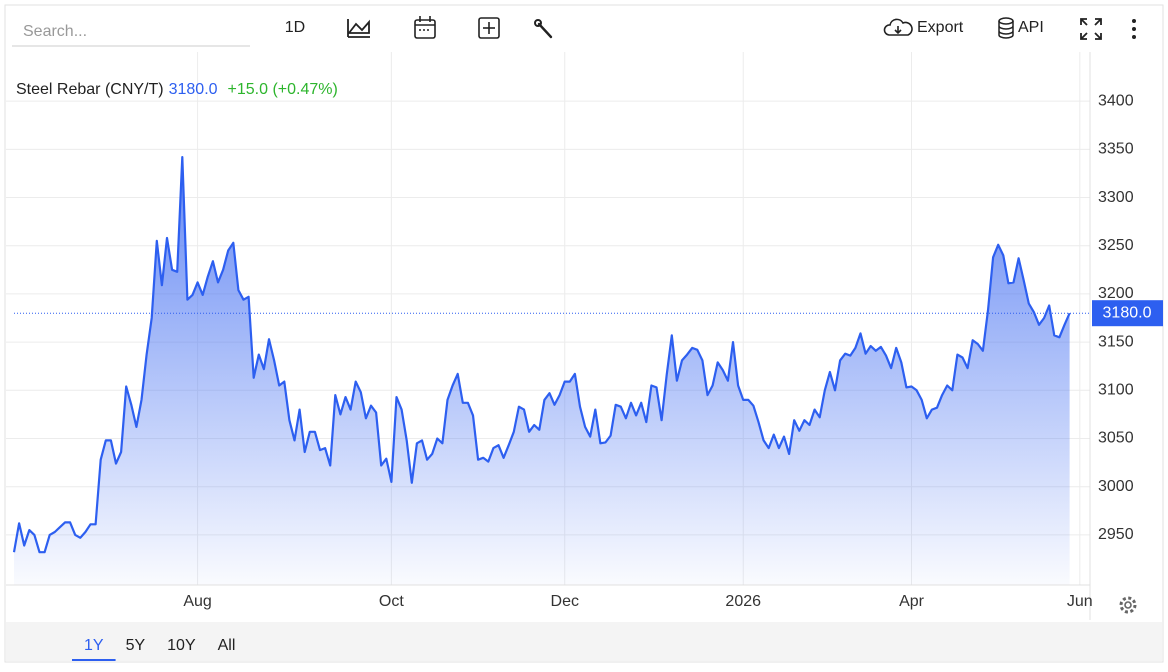  Describe the element at coordinates (1116, 245) in the screenshot. I see `y-tick-label: 3250` at that location.